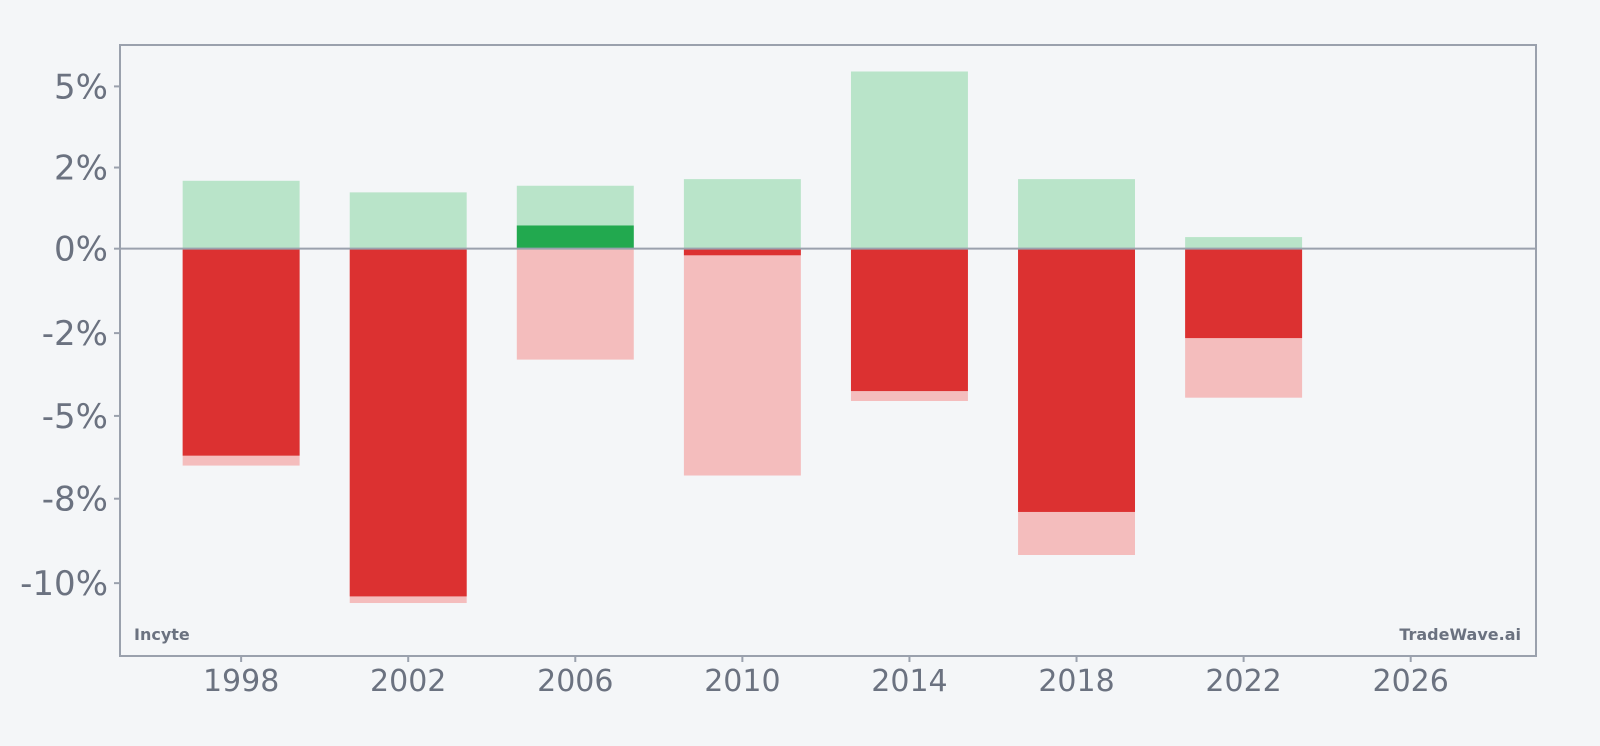 This screenshot has width=1600, height=746. I want to click on x-tick-label: 2002, so click(408, 681).